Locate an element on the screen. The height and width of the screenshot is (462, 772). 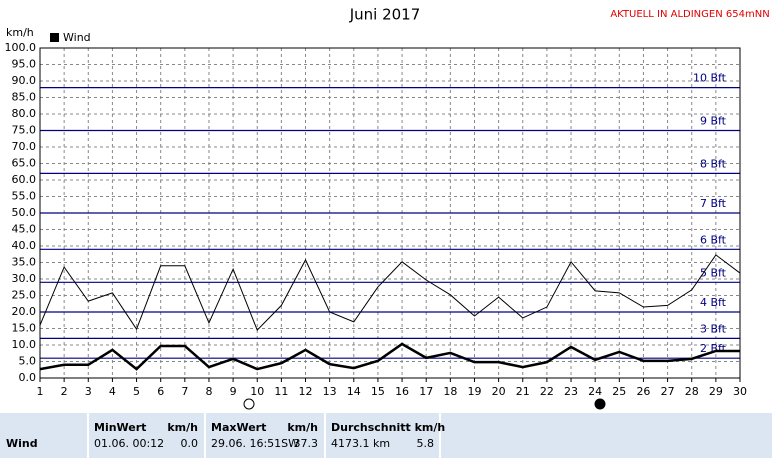
moon-new-icon is located at coordinates (249, 404).